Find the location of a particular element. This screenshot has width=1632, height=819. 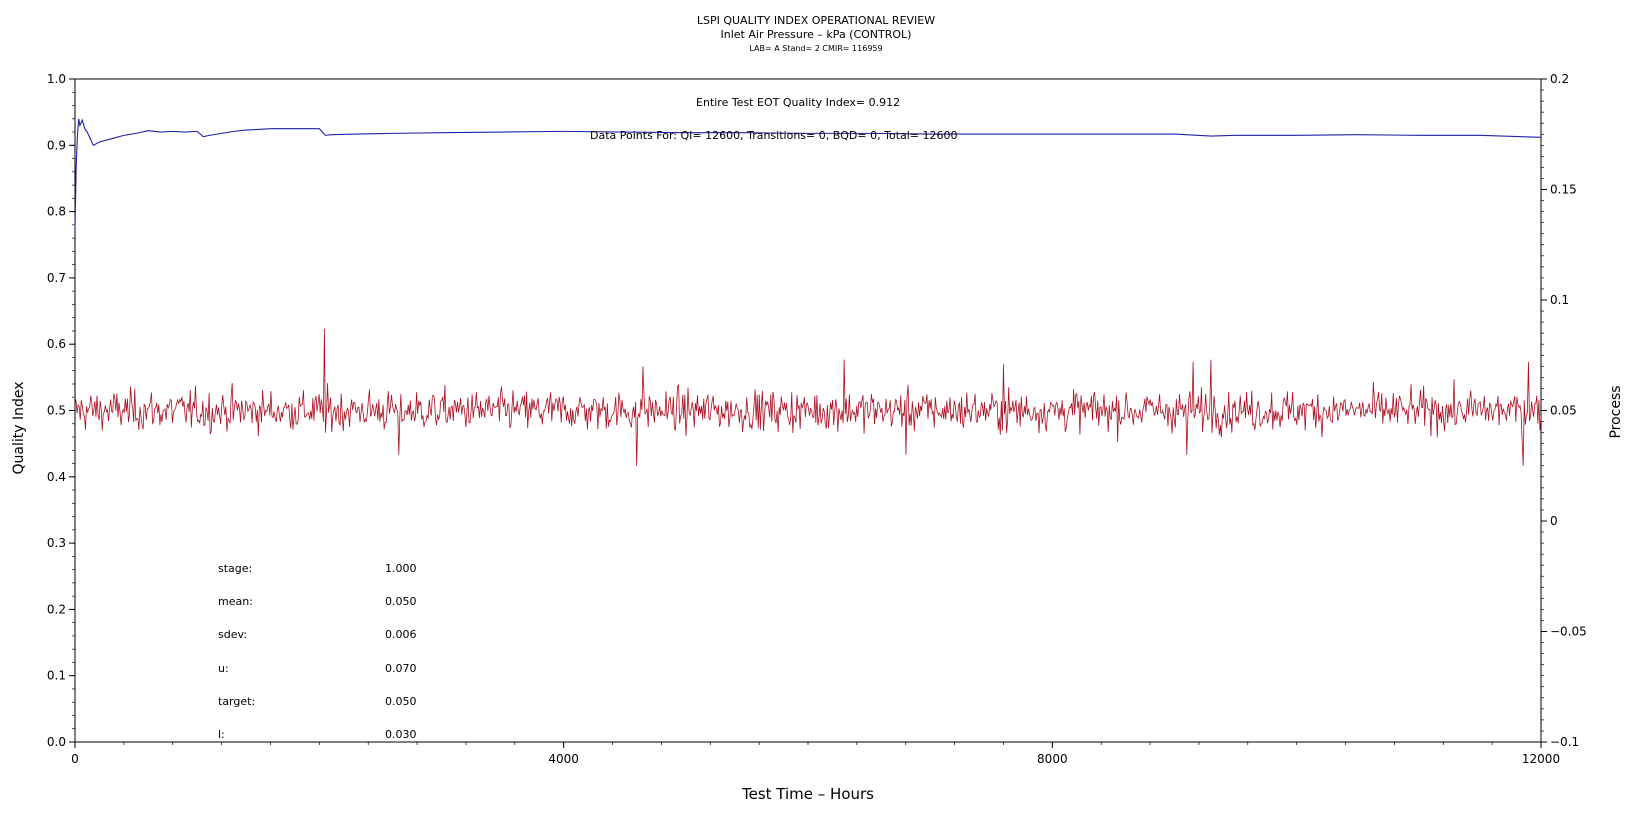

stat-value-l: 0.030 is located at coordinates (401, 734).